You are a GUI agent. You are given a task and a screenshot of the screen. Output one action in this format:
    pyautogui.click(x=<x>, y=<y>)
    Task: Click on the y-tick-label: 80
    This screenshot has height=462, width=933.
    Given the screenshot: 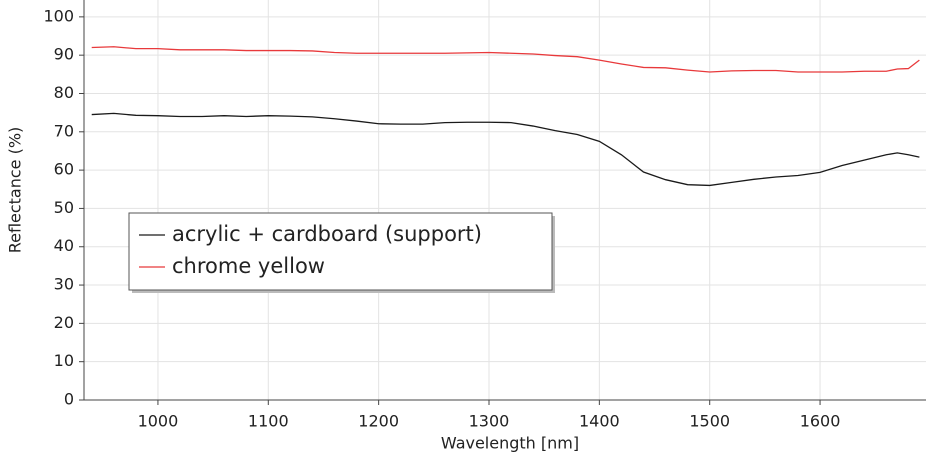 What is the action you would take?
    pyautogui.click(x=64, y=92)
    